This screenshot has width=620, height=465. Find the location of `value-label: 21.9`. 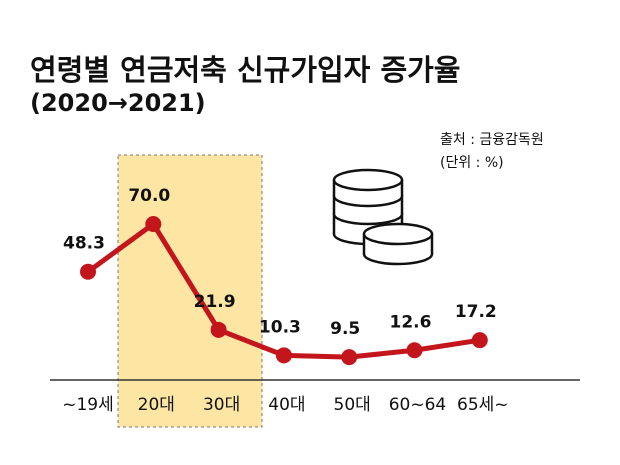

value-label: 21.9 is located at coordinates (215, 302).